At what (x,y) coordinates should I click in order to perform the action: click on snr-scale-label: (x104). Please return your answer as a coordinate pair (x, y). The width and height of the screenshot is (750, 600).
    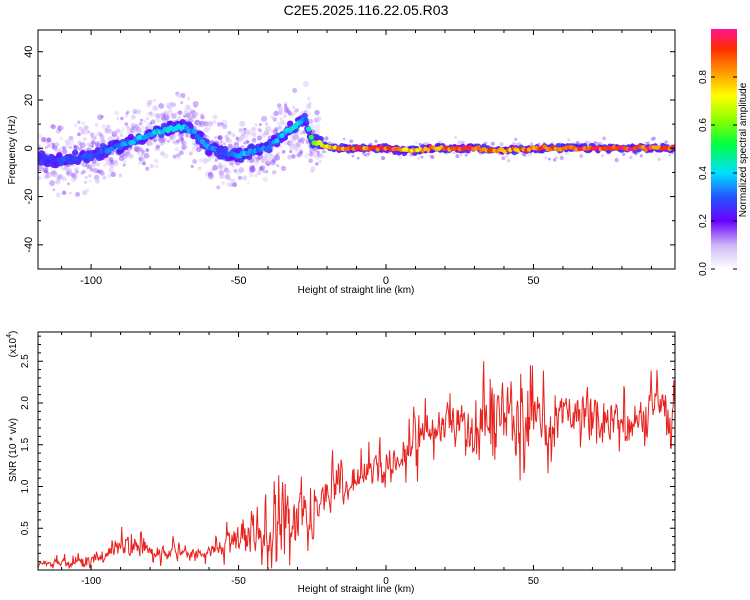
    Looking at the image, I should click on (12, 344).